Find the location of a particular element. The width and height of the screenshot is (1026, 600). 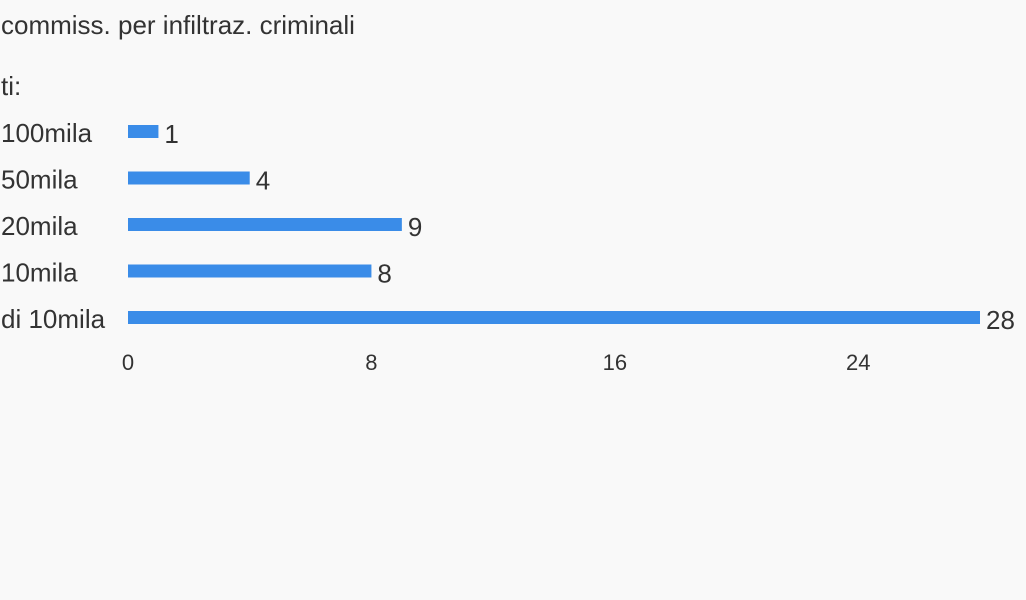

x-tick-label: 24 is located at coordinates (858, 362).